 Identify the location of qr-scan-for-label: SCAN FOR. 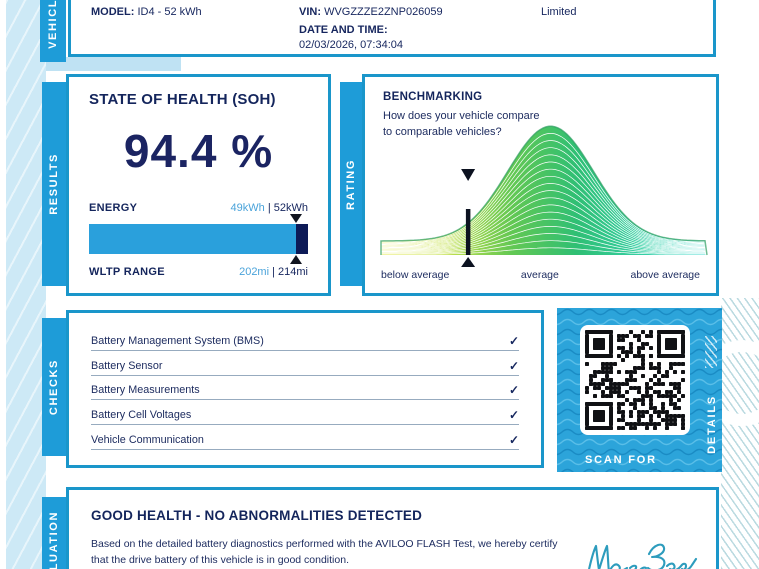
(621, 460).